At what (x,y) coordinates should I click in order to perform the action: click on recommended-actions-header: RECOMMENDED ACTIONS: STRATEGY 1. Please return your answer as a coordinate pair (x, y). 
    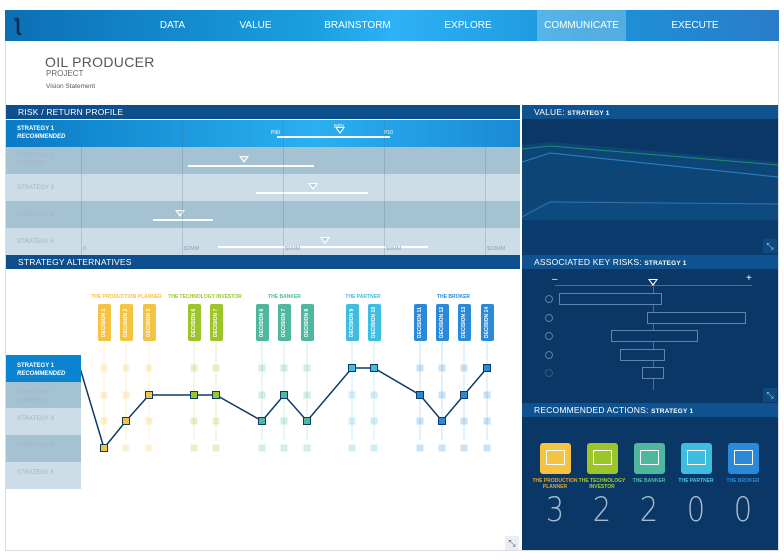
    Looking at the image, I should click on (650, 410).